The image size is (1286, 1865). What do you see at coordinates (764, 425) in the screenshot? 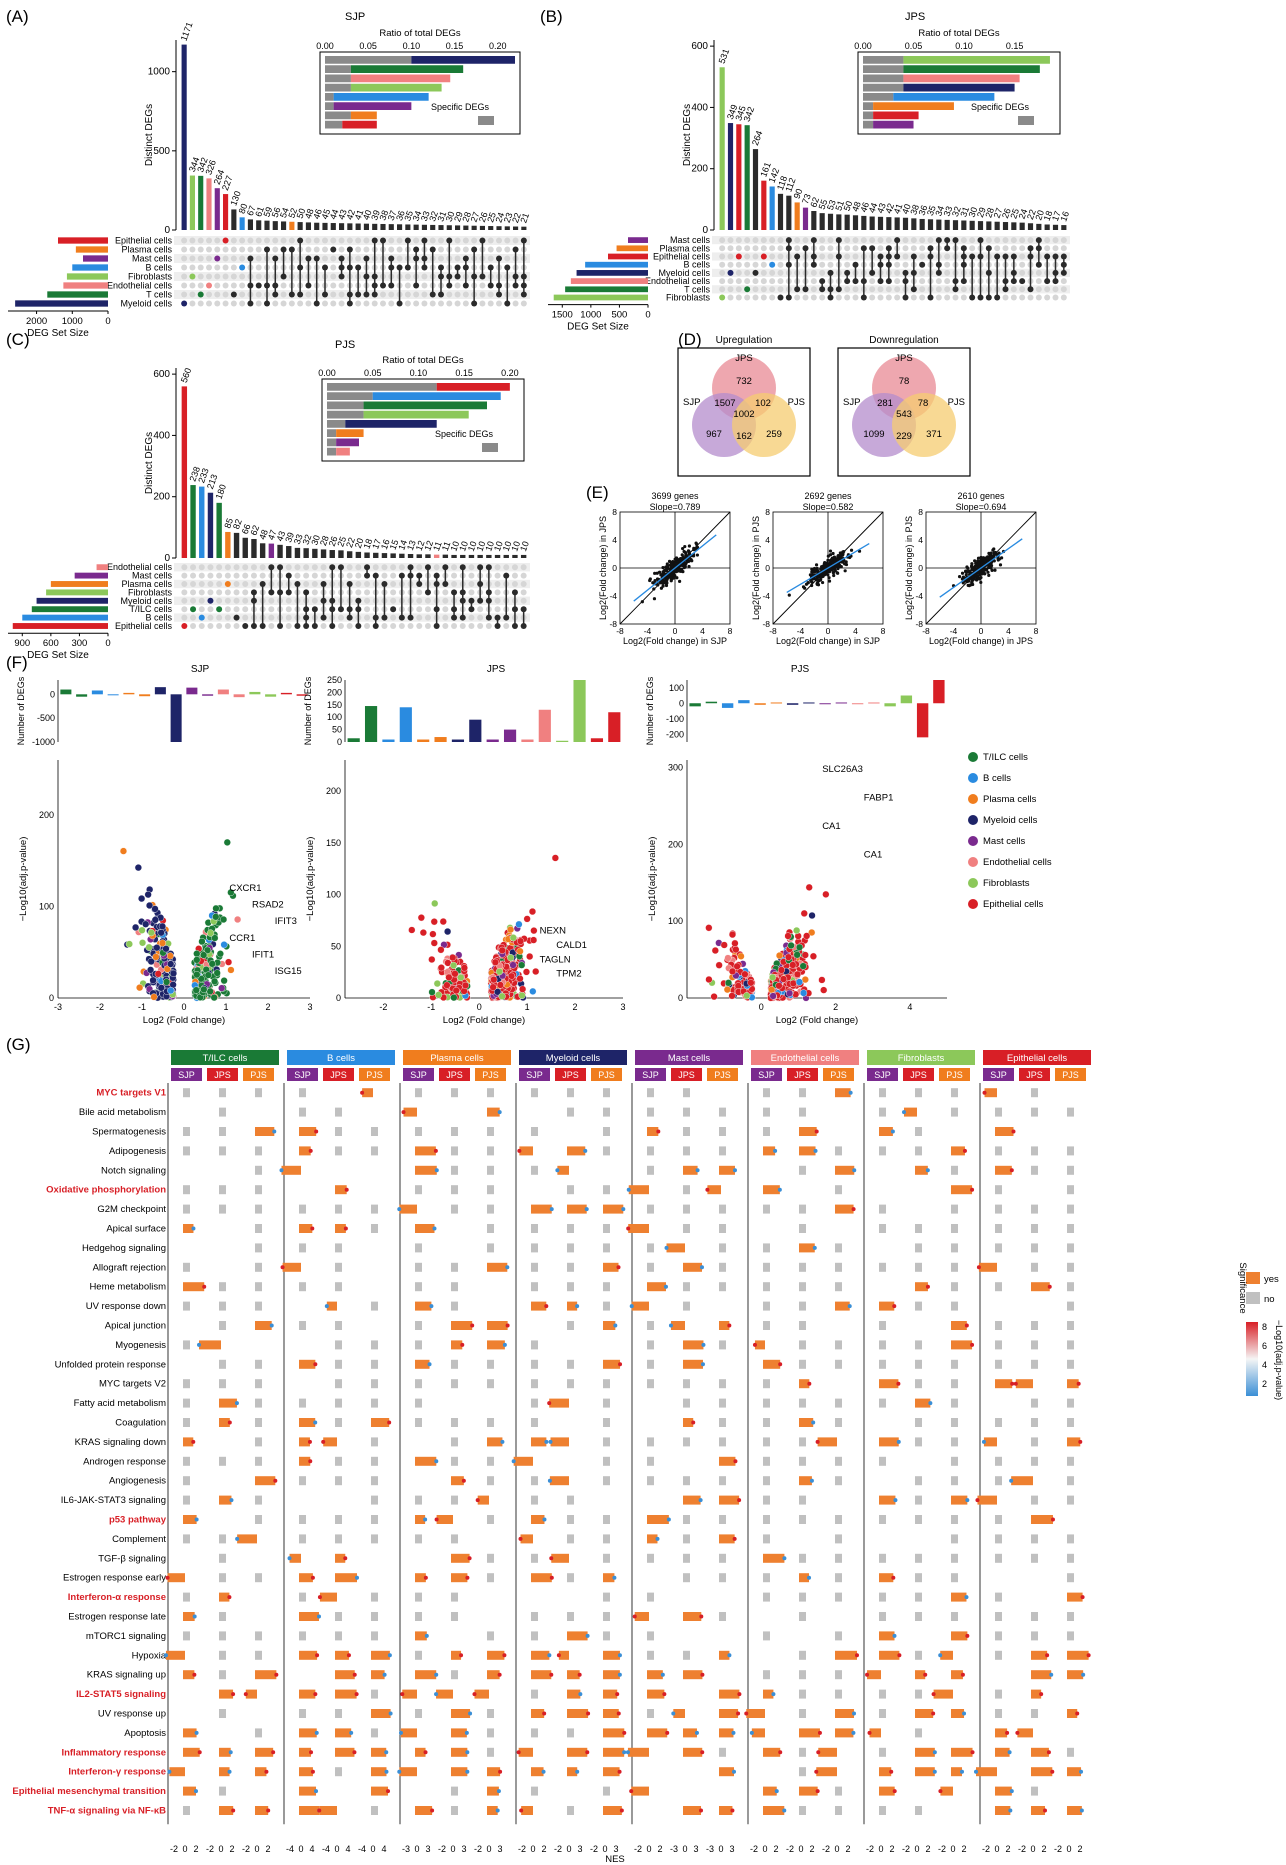
I see `venn-up-circle-pjs` at bounding box center [764, 425].